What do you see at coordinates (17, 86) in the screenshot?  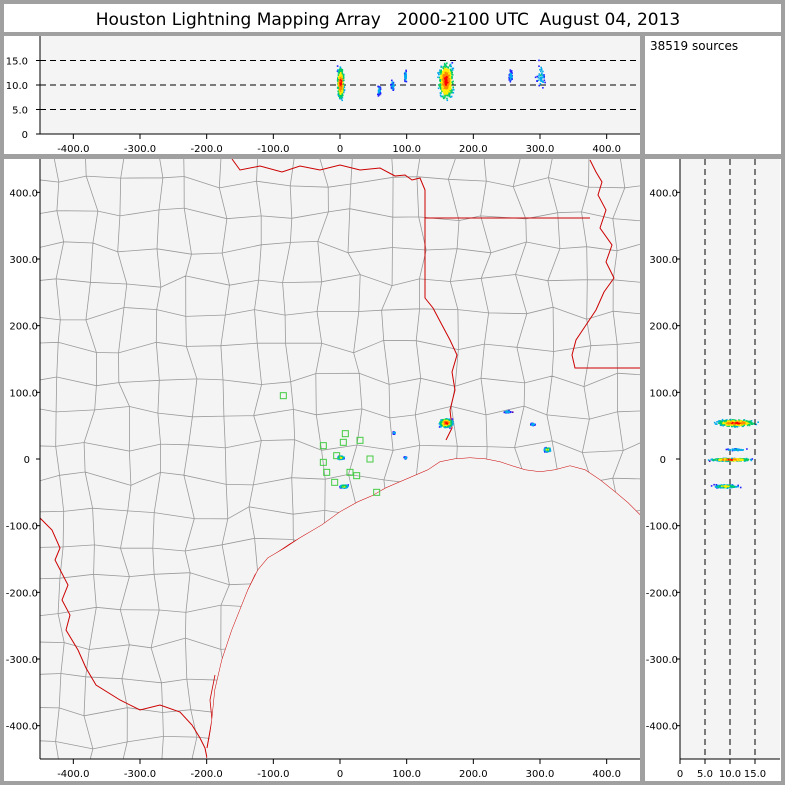 I see `altitude-y-tick-label: 10.0` at bounding box center [17, 86].